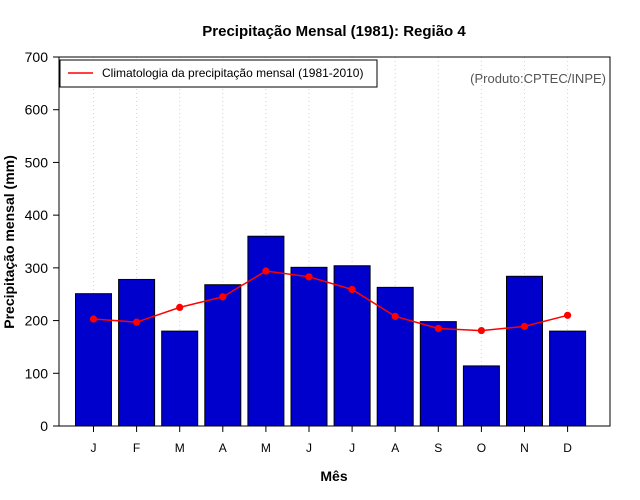  I want to click on x-tick-label: S, so click(438, 448).